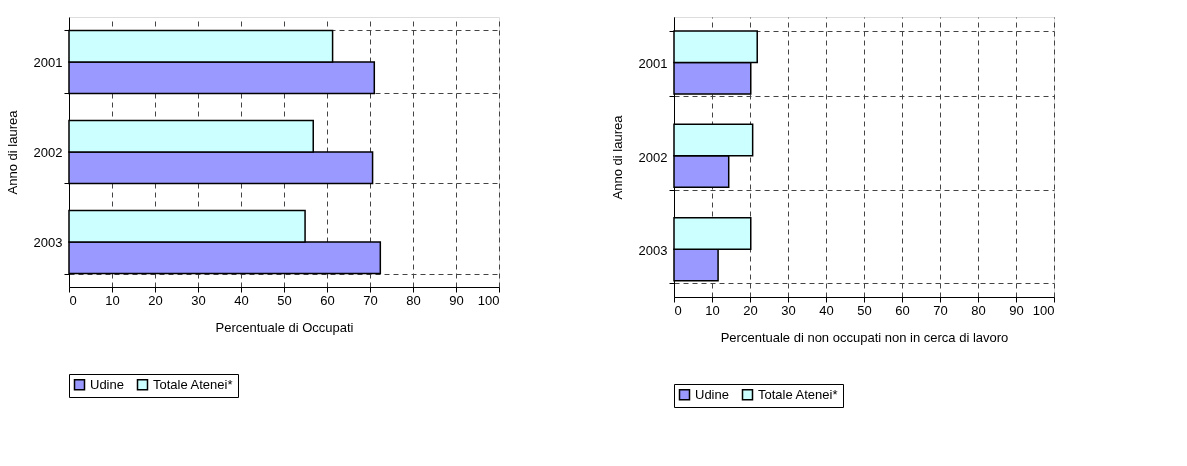  I want to click on x-axis-title: Percentuale di Occupati, so click(284, 327).